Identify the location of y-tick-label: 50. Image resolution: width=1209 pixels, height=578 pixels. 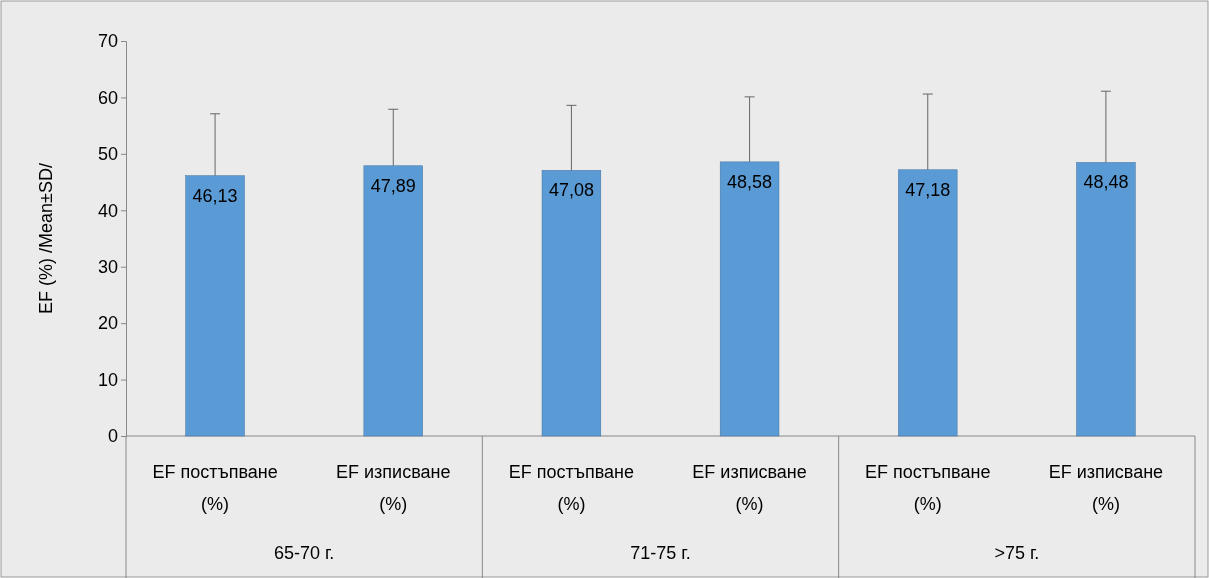
(107, 154).